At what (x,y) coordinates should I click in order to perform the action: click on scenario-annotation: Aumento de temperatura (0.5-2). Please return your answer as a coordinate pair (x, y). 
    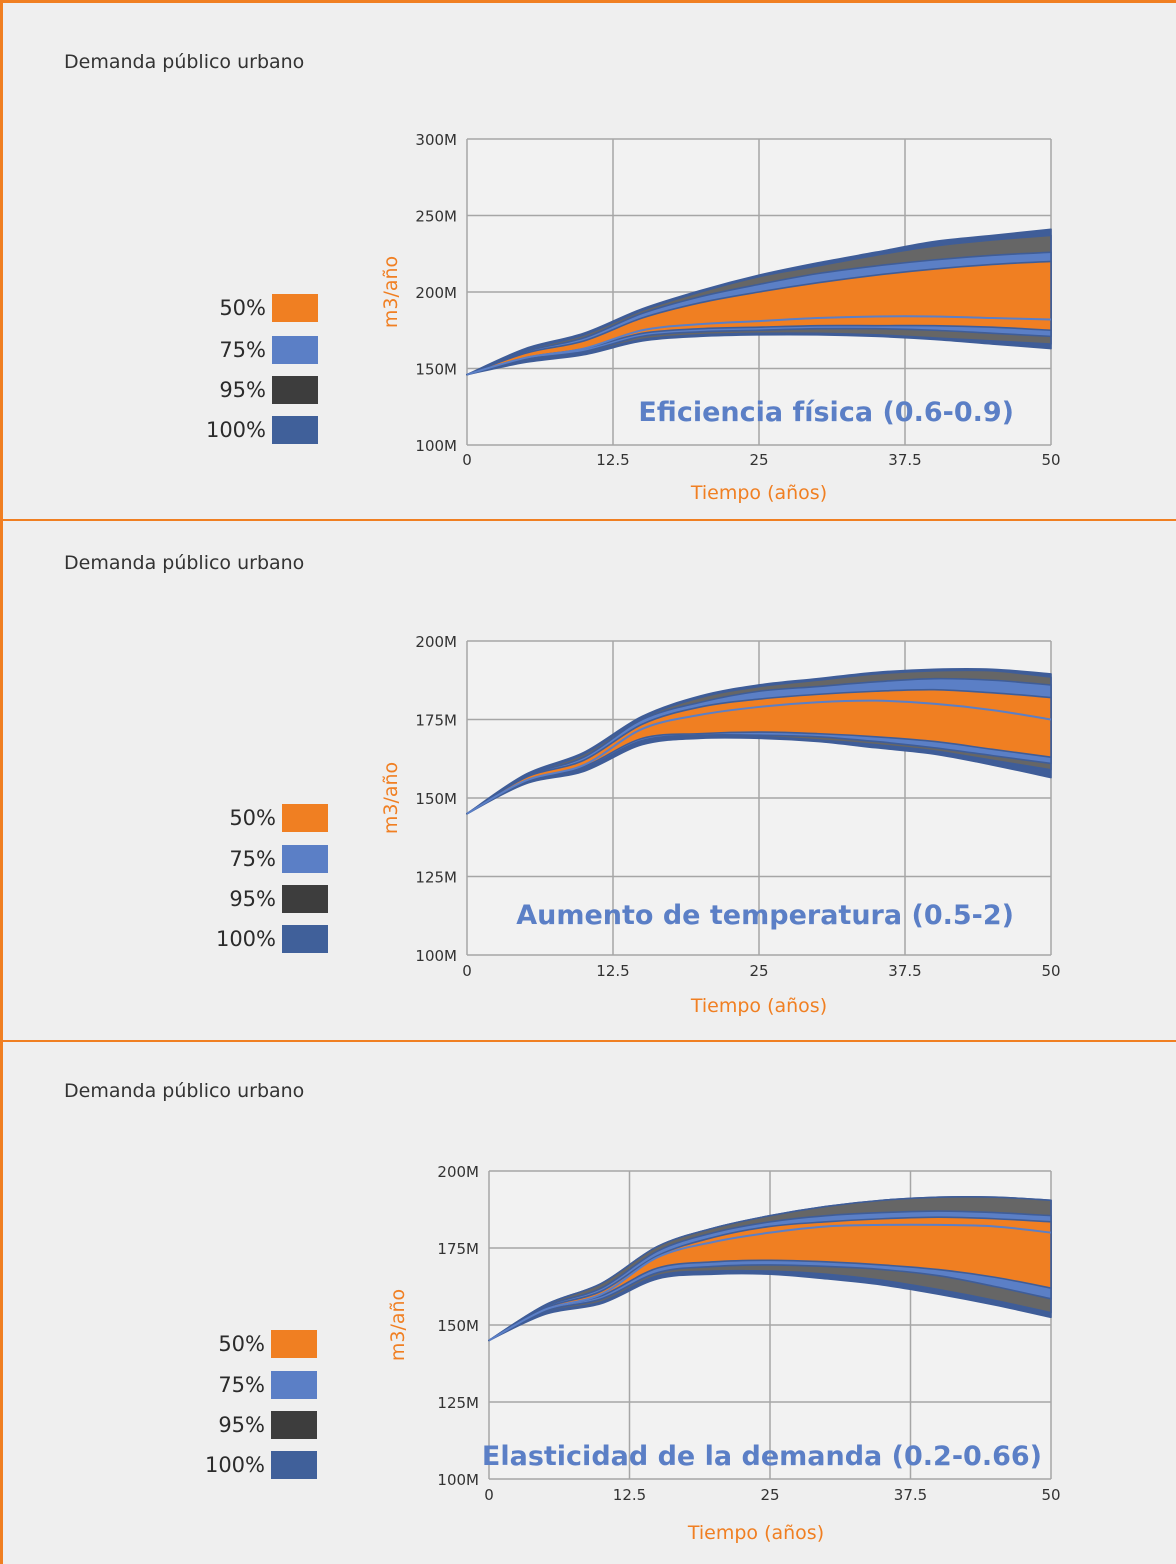
    Looking at the image, I should click on (765, 915).